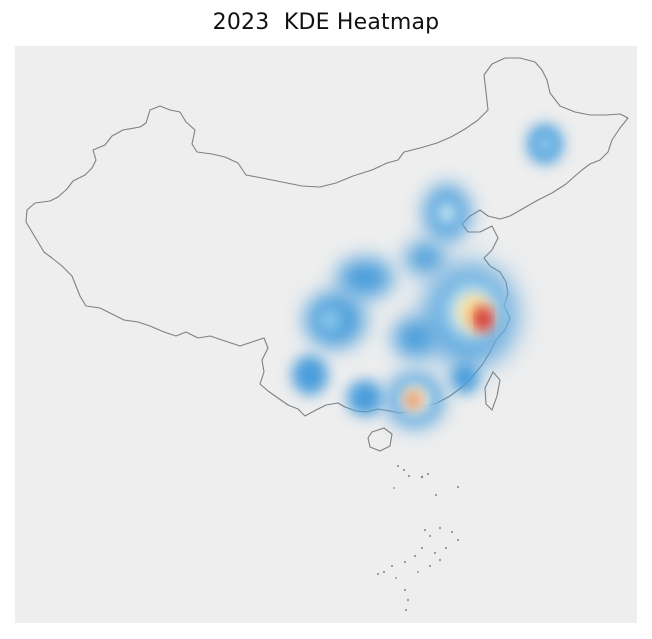 Image resolution: width=652 pixels, height=639 pixels. What do you see at coordinates (492, 391) in the screenshot?
I see `taiwan-island` at bounding box center [492, 391].